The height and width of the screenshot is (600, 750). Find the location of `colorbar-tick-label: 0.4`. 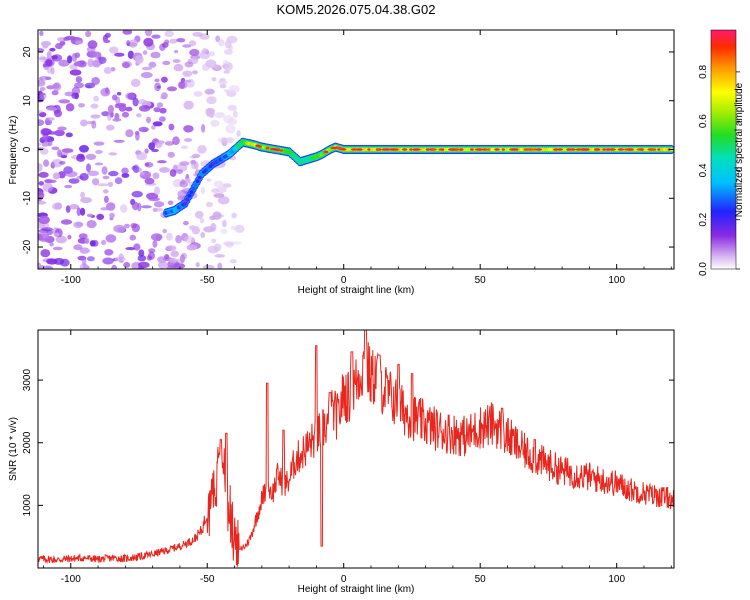

colorbar-tick-label: 0.4 is located at coordinates (703, 170).